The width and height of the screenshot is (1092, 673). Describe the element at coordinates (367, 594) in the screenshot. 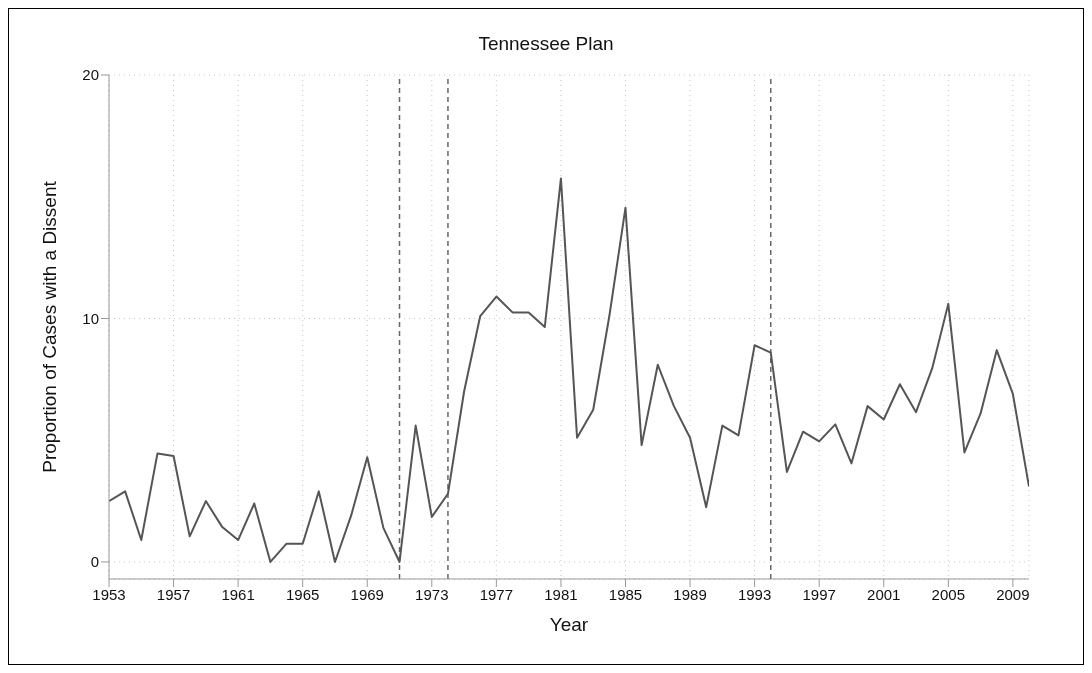

I see `x-tick-label: 1969` at that location.